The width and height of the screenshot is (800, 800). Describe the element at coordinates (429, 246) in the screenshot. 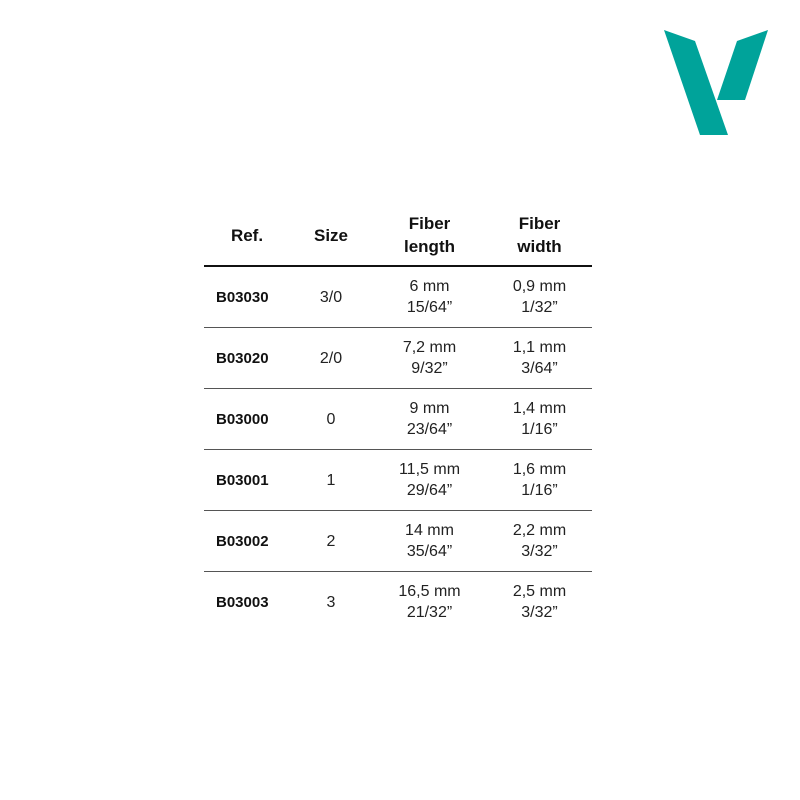

I see `header-text: length` at that location.